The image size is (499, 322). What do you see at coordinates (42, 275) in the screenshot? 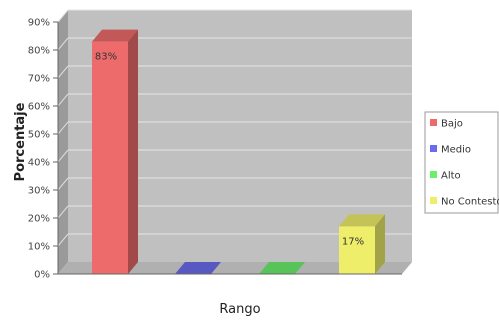
I see `y-tick-label: 0%` at bounding box center [42, 275].